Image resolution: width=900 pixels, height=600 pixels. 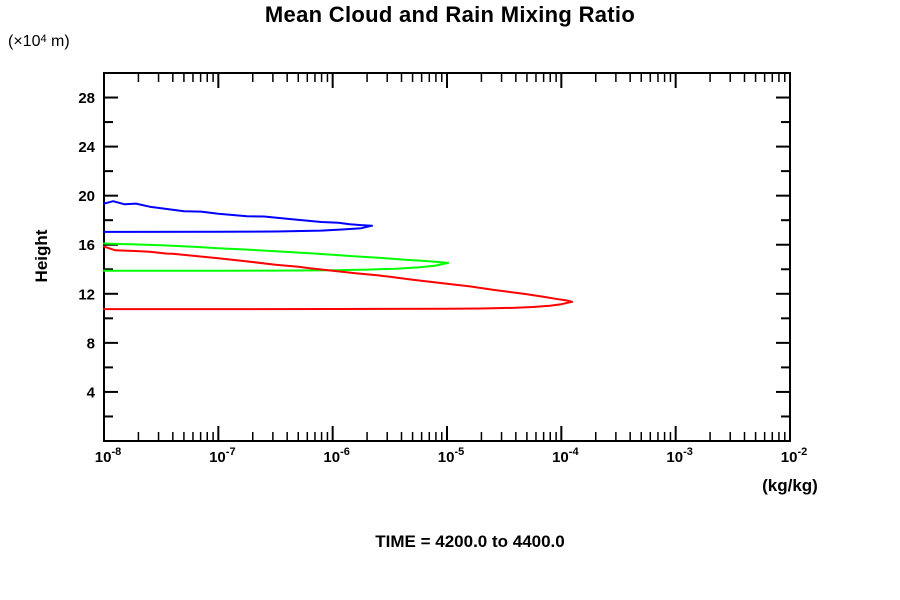 I want to click on y-tick-label: 24, so click(x=86, y=147).